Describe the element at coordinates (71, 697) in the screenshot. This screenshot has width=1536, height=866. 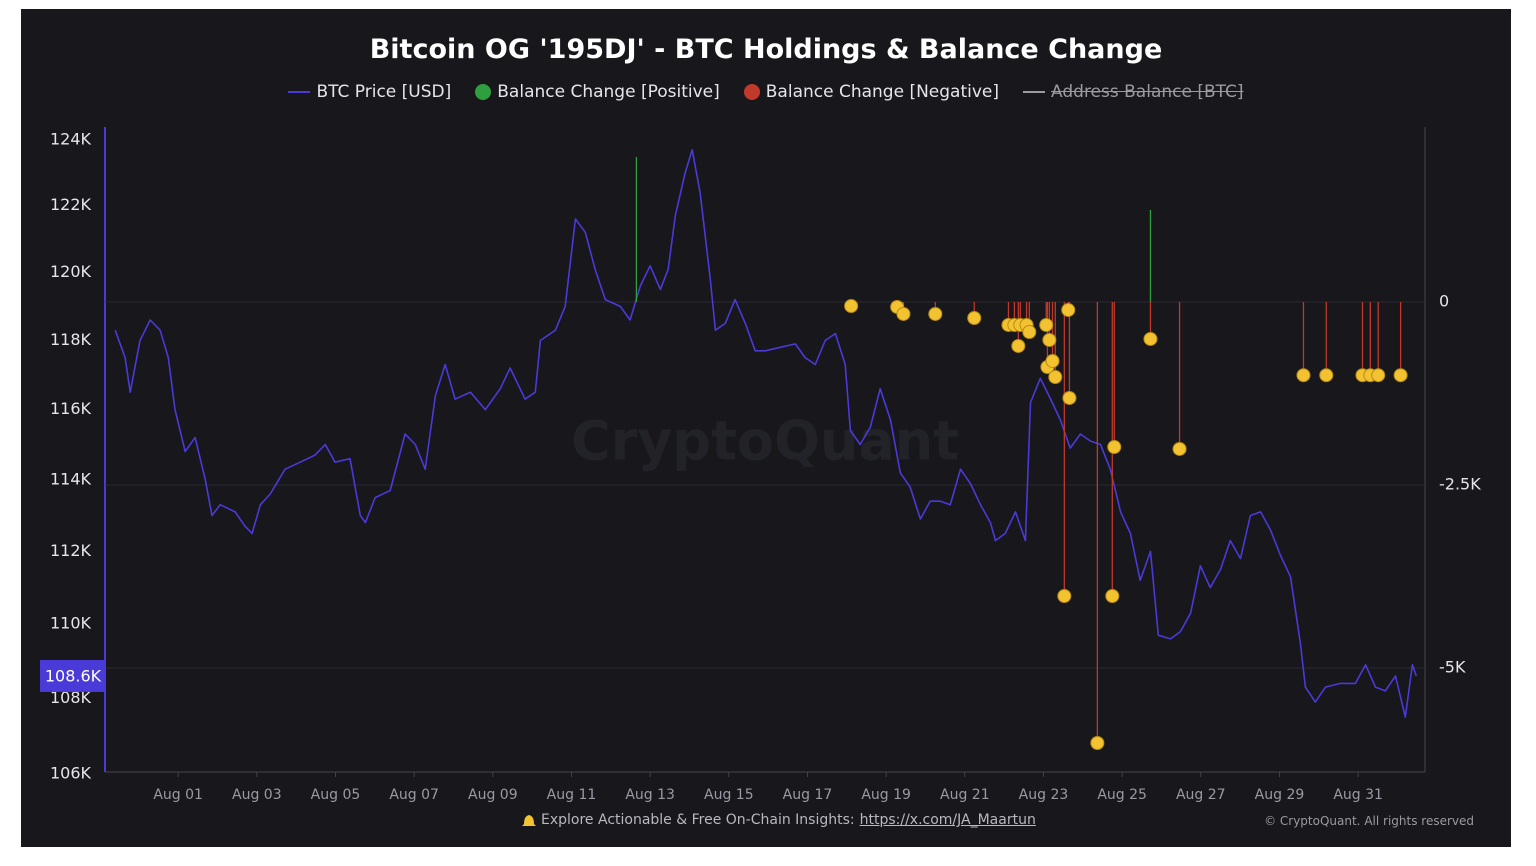
I see `y-tick-label: 108K` at that location.